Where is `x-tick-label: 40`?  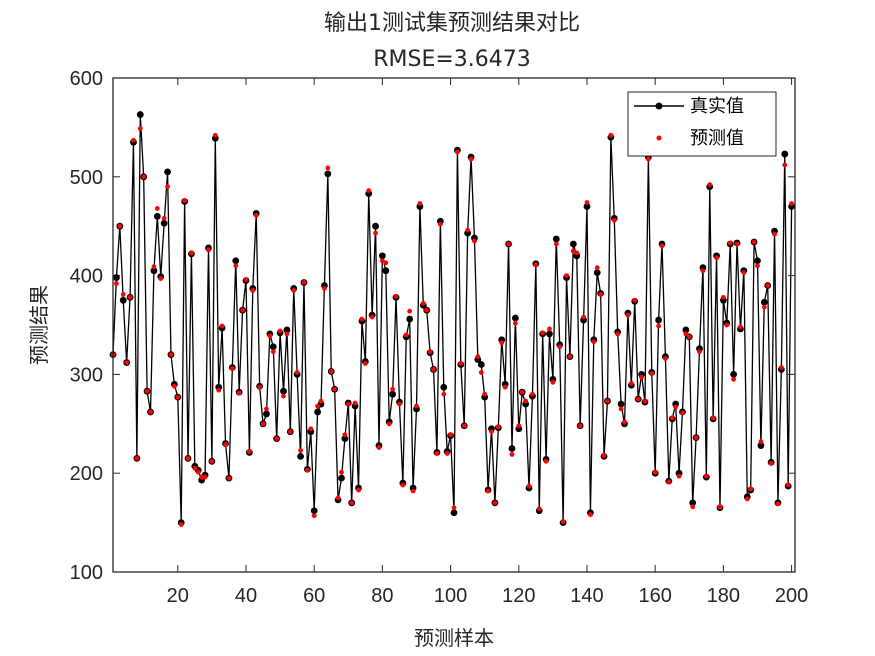
x-tick-label: 40 is located at coordinates (246, 596).